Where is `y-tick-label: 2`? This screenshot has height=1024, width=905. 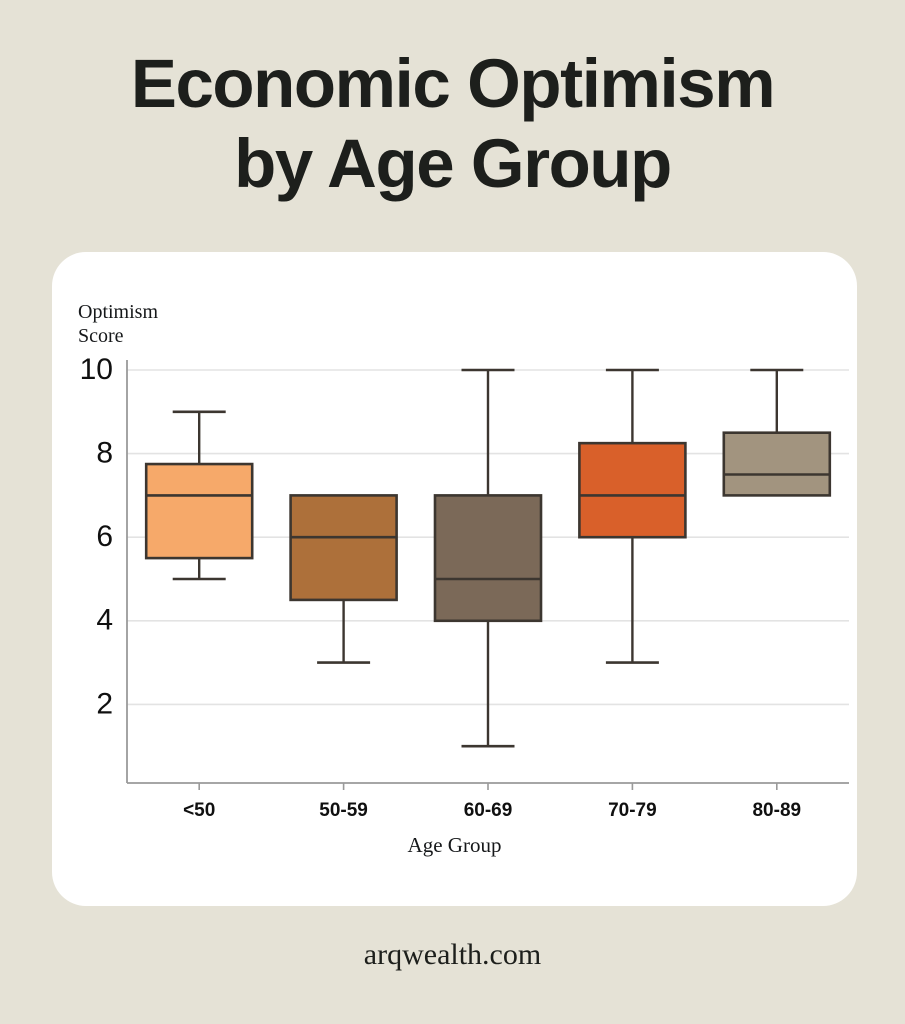
y-tick-label: 2 is located at coordinates (104, 703).